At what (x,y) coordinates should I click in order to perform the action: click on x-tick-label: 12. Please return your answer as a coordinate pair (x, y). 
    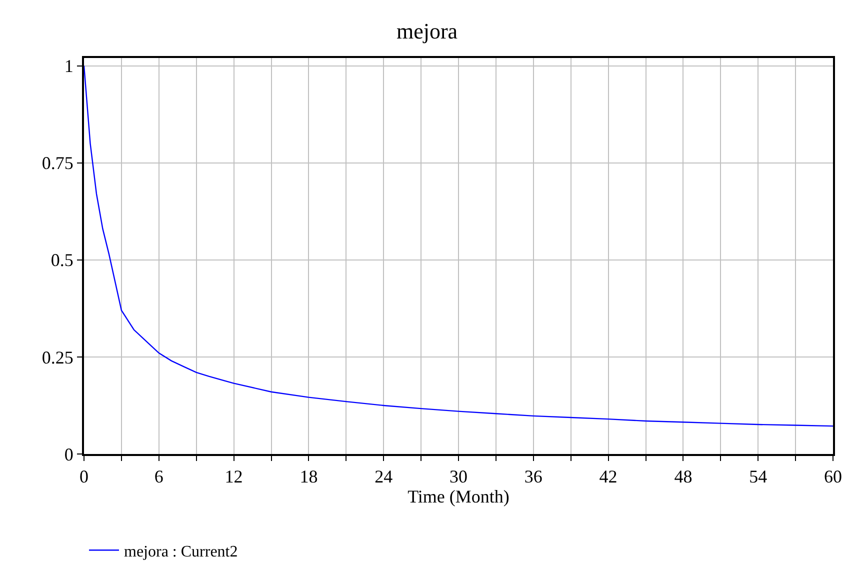
    Looking at the image, I should click on (233, 476).